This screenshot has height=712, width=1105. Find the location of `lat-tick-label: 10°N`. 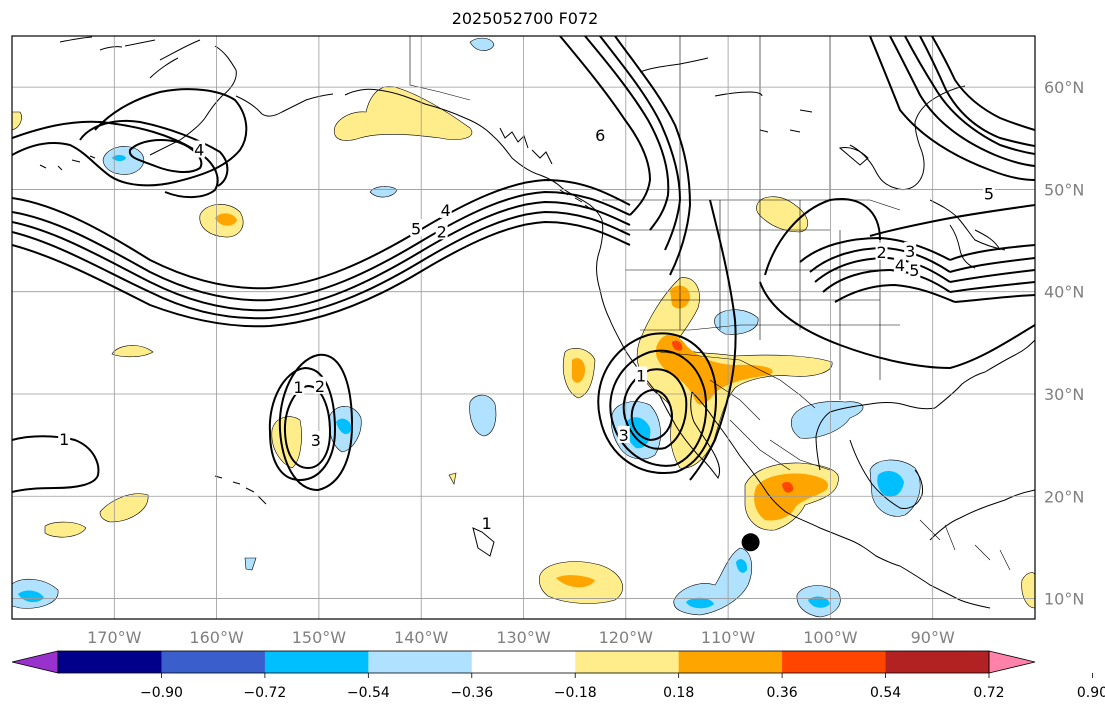

lat-tick-label: 10°N is located at coordinates (1064, 599).